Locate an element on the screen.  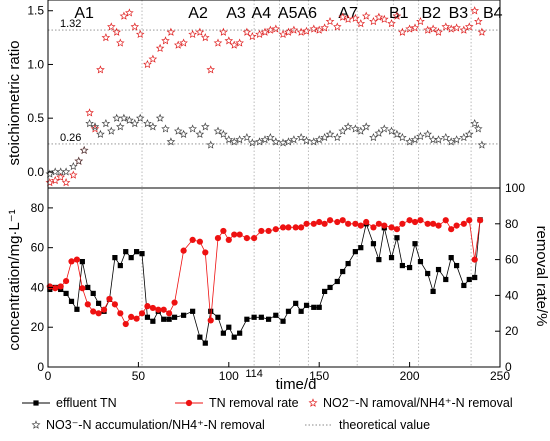
x-tick-label: 150 is located at coordinates (319, 376).